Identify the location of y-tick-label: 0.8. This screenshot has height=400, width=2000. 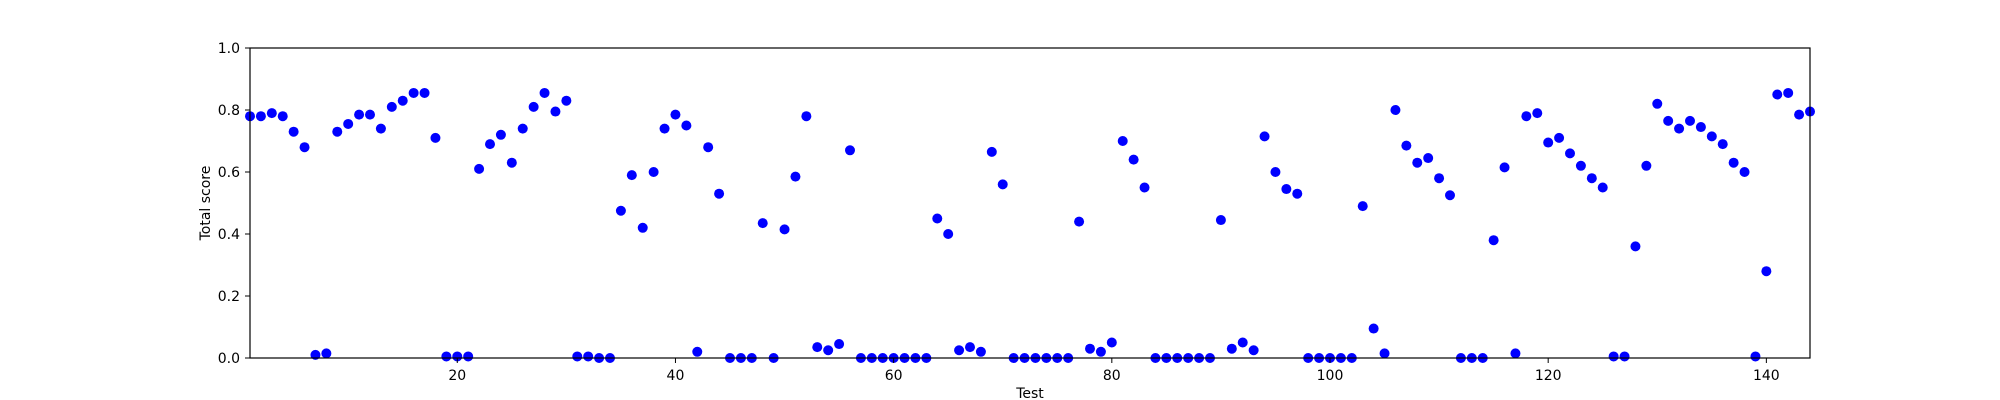
(229, 111).